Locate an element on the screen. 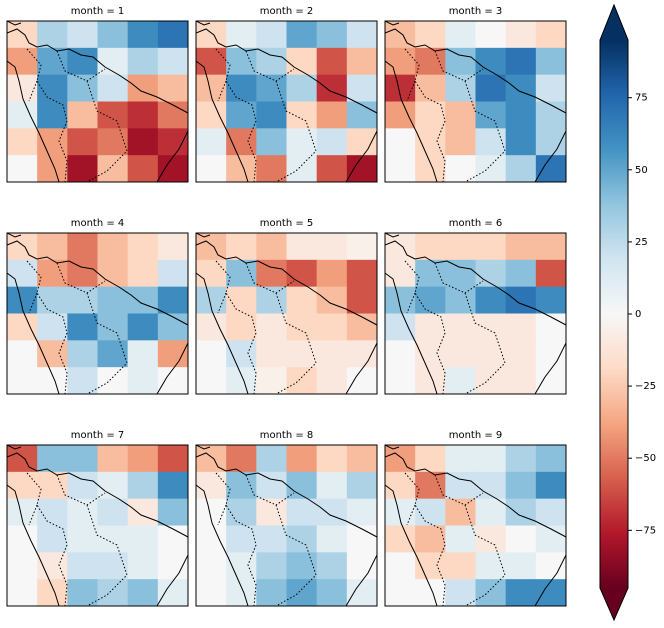  extend-bottom is located at coordinates (614, 604).